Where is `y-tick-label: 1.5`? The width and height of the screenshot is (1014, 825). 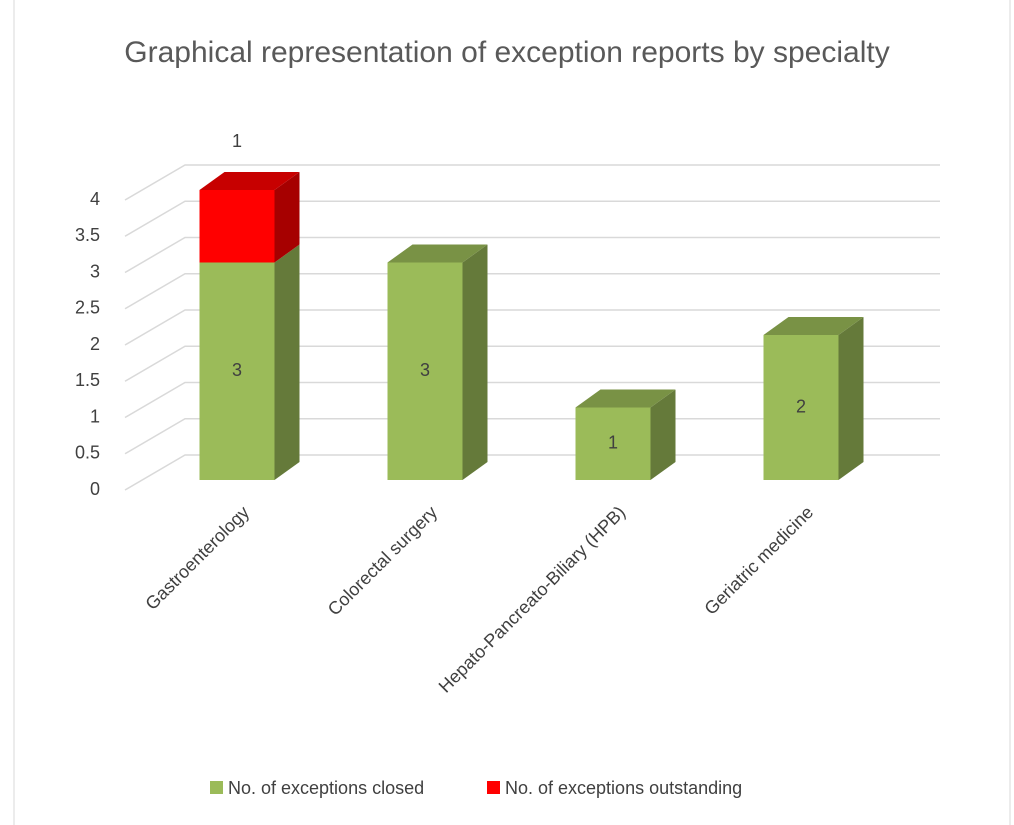 y-tick-label: 1.5 is located at coordinates (87, 380).